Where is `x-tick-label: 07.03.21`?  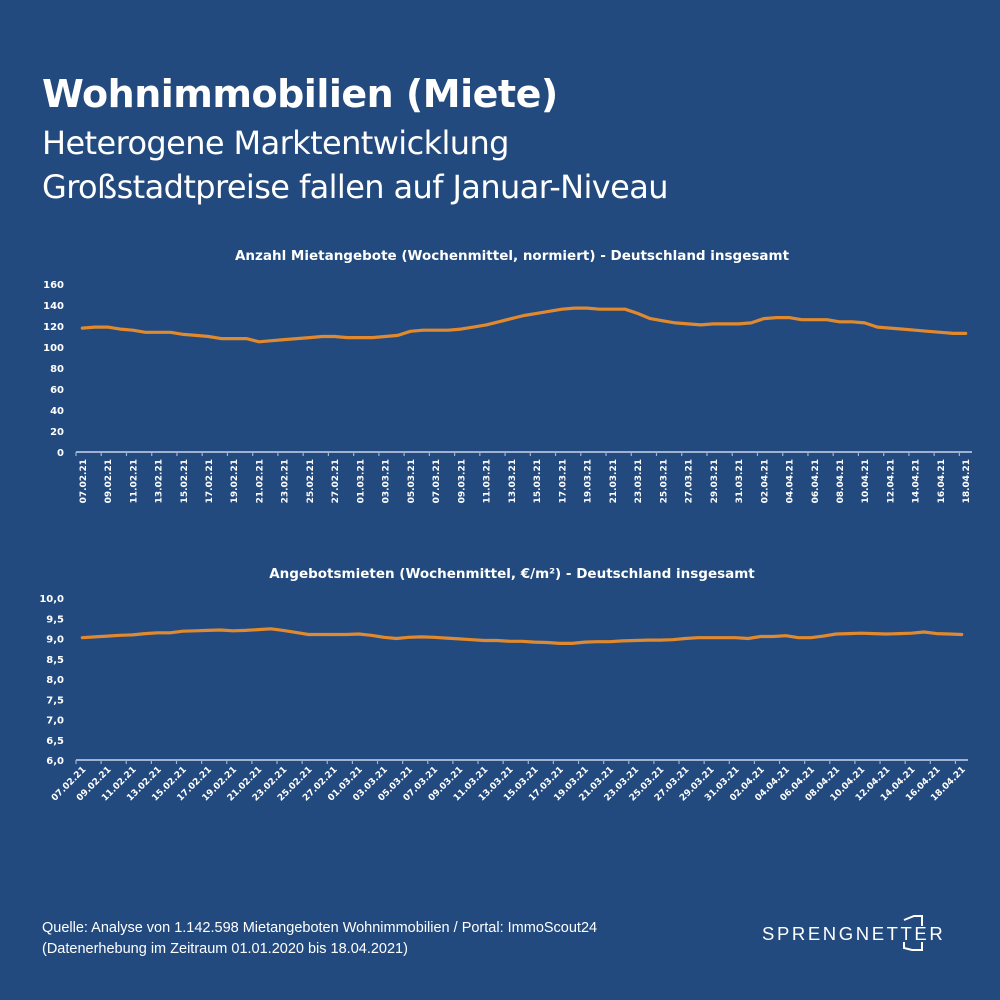
x-tick-label: 07.03.21 is located at coordinates (437, 481).